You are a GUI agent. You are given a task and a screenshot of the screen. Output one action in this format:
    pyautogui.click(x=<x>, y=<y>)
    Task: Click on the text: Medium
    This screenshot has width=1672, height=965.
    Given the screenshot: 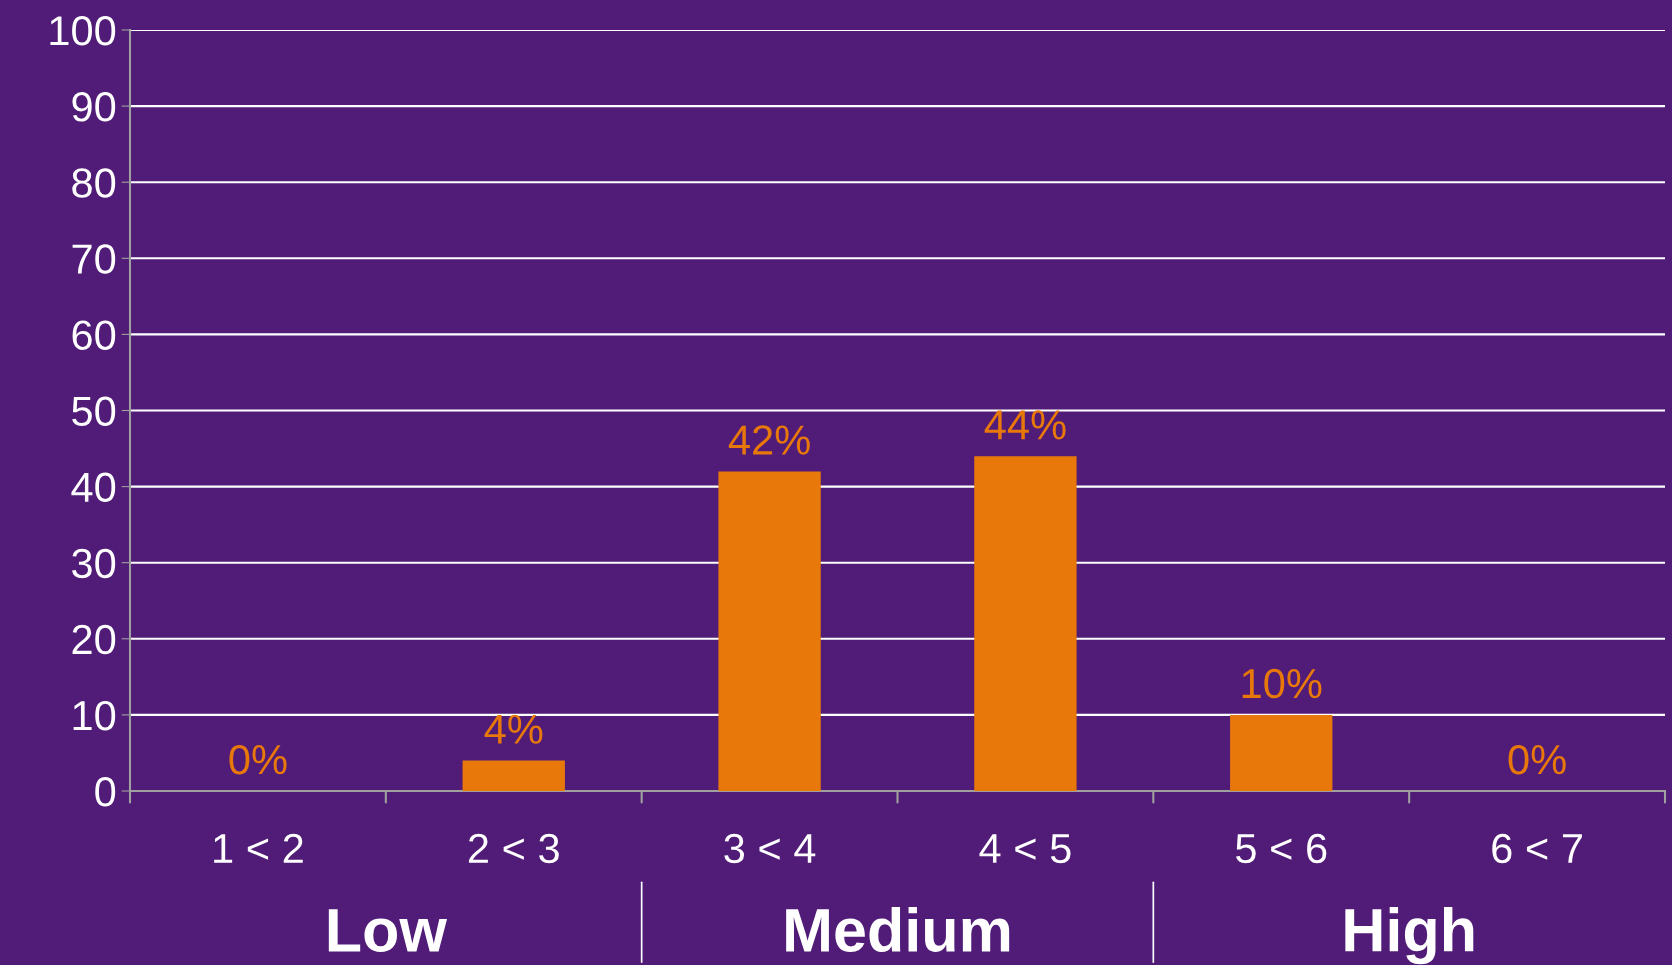 What is the action you would take?
    pyautogui.click(x=898, y=929)
    